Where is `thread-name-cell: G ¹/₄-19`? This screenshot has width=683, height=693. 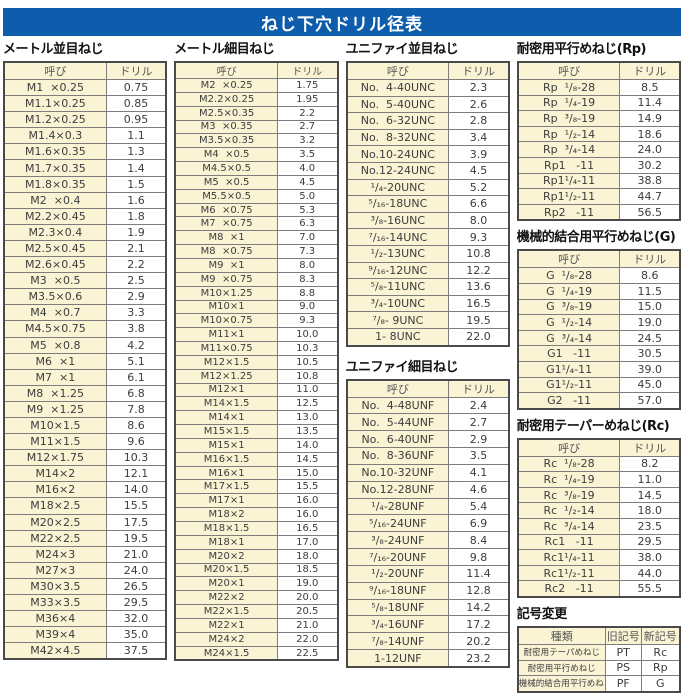 thread-name-cell: G ¹/₄-19 is located at coordinates (569, 291).